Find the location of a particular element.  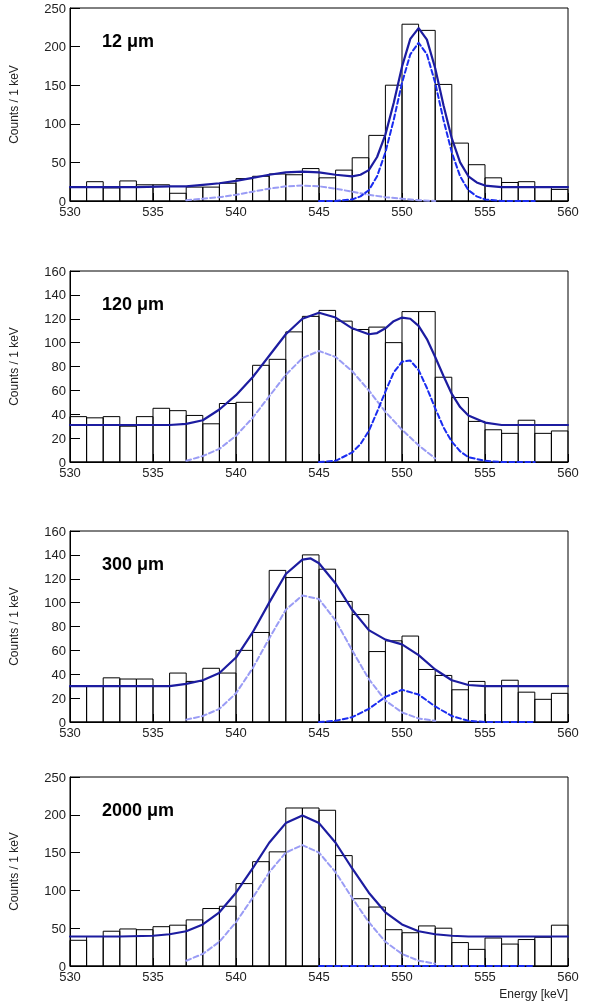

annotation: 12 μm is located at coordinates (128, 41).